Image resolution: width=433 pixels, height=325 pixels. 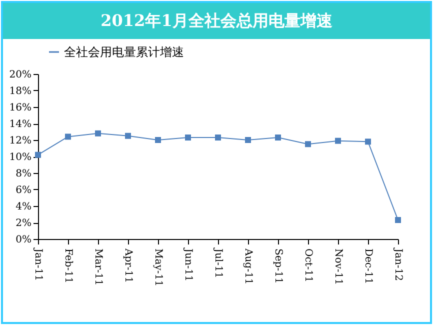 What do you see at coordinates (24, 240) in the screenshot?
I see `y-tick-label: 0%` at bounding box center [24, 240].